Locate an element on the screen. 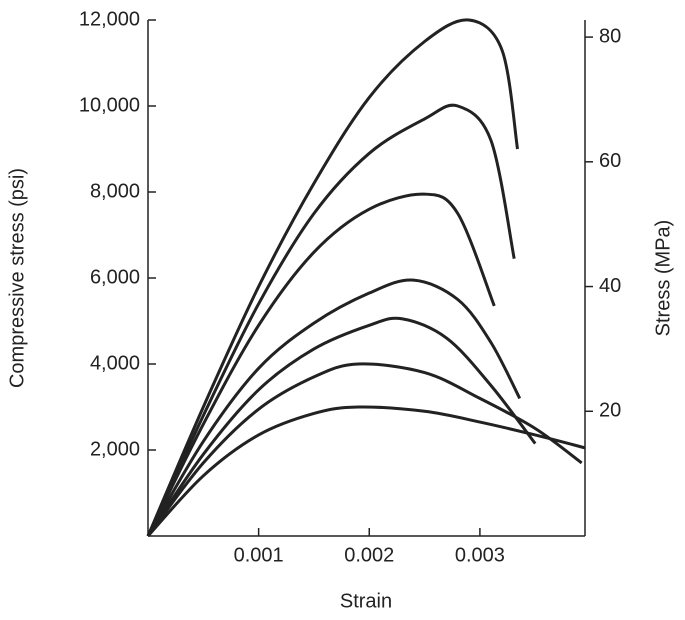 The width and height of the screenshot is (685, 620). y2-tick-label: 20 is located at coordinates (610, 411).